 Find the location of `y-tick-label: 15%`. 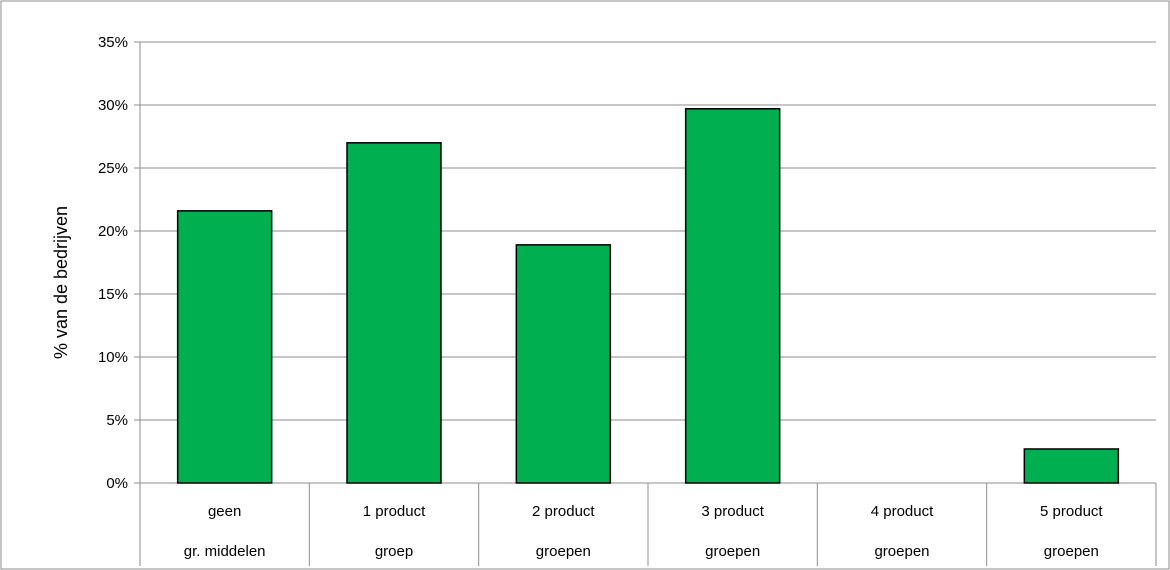

y-tick-label: 15% is located at coordinates (113, 294).